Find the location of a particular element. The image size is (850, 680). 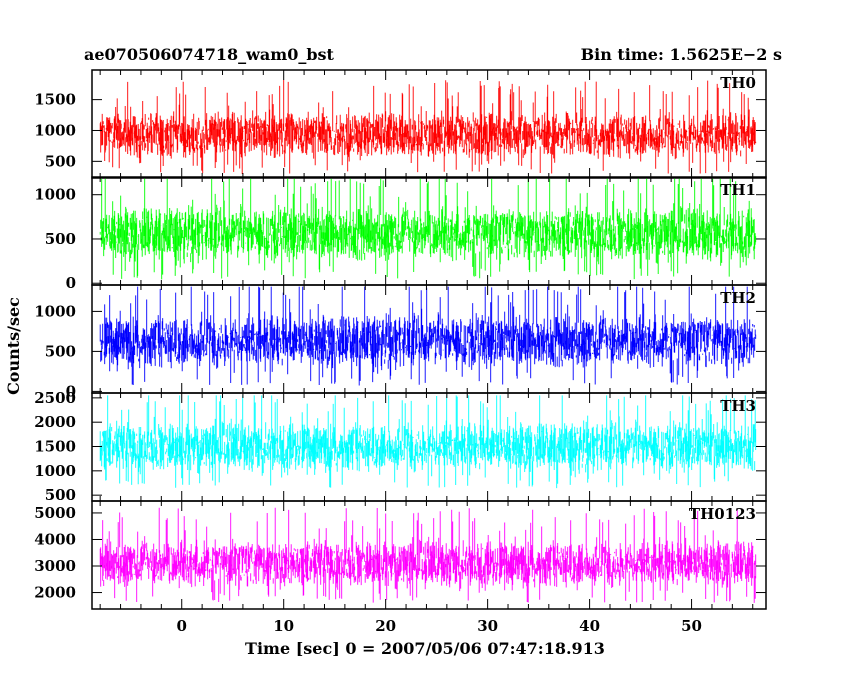

series-line-th1 is located at coordinates (428, 229).